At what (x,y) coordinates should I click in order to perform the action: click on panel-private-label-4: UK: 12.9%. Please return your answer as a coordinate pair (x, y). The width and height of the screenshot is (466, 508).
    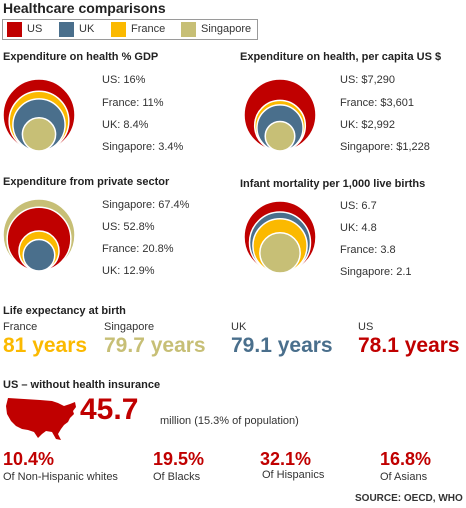
    Looking at the image, I should click on (128, 271).